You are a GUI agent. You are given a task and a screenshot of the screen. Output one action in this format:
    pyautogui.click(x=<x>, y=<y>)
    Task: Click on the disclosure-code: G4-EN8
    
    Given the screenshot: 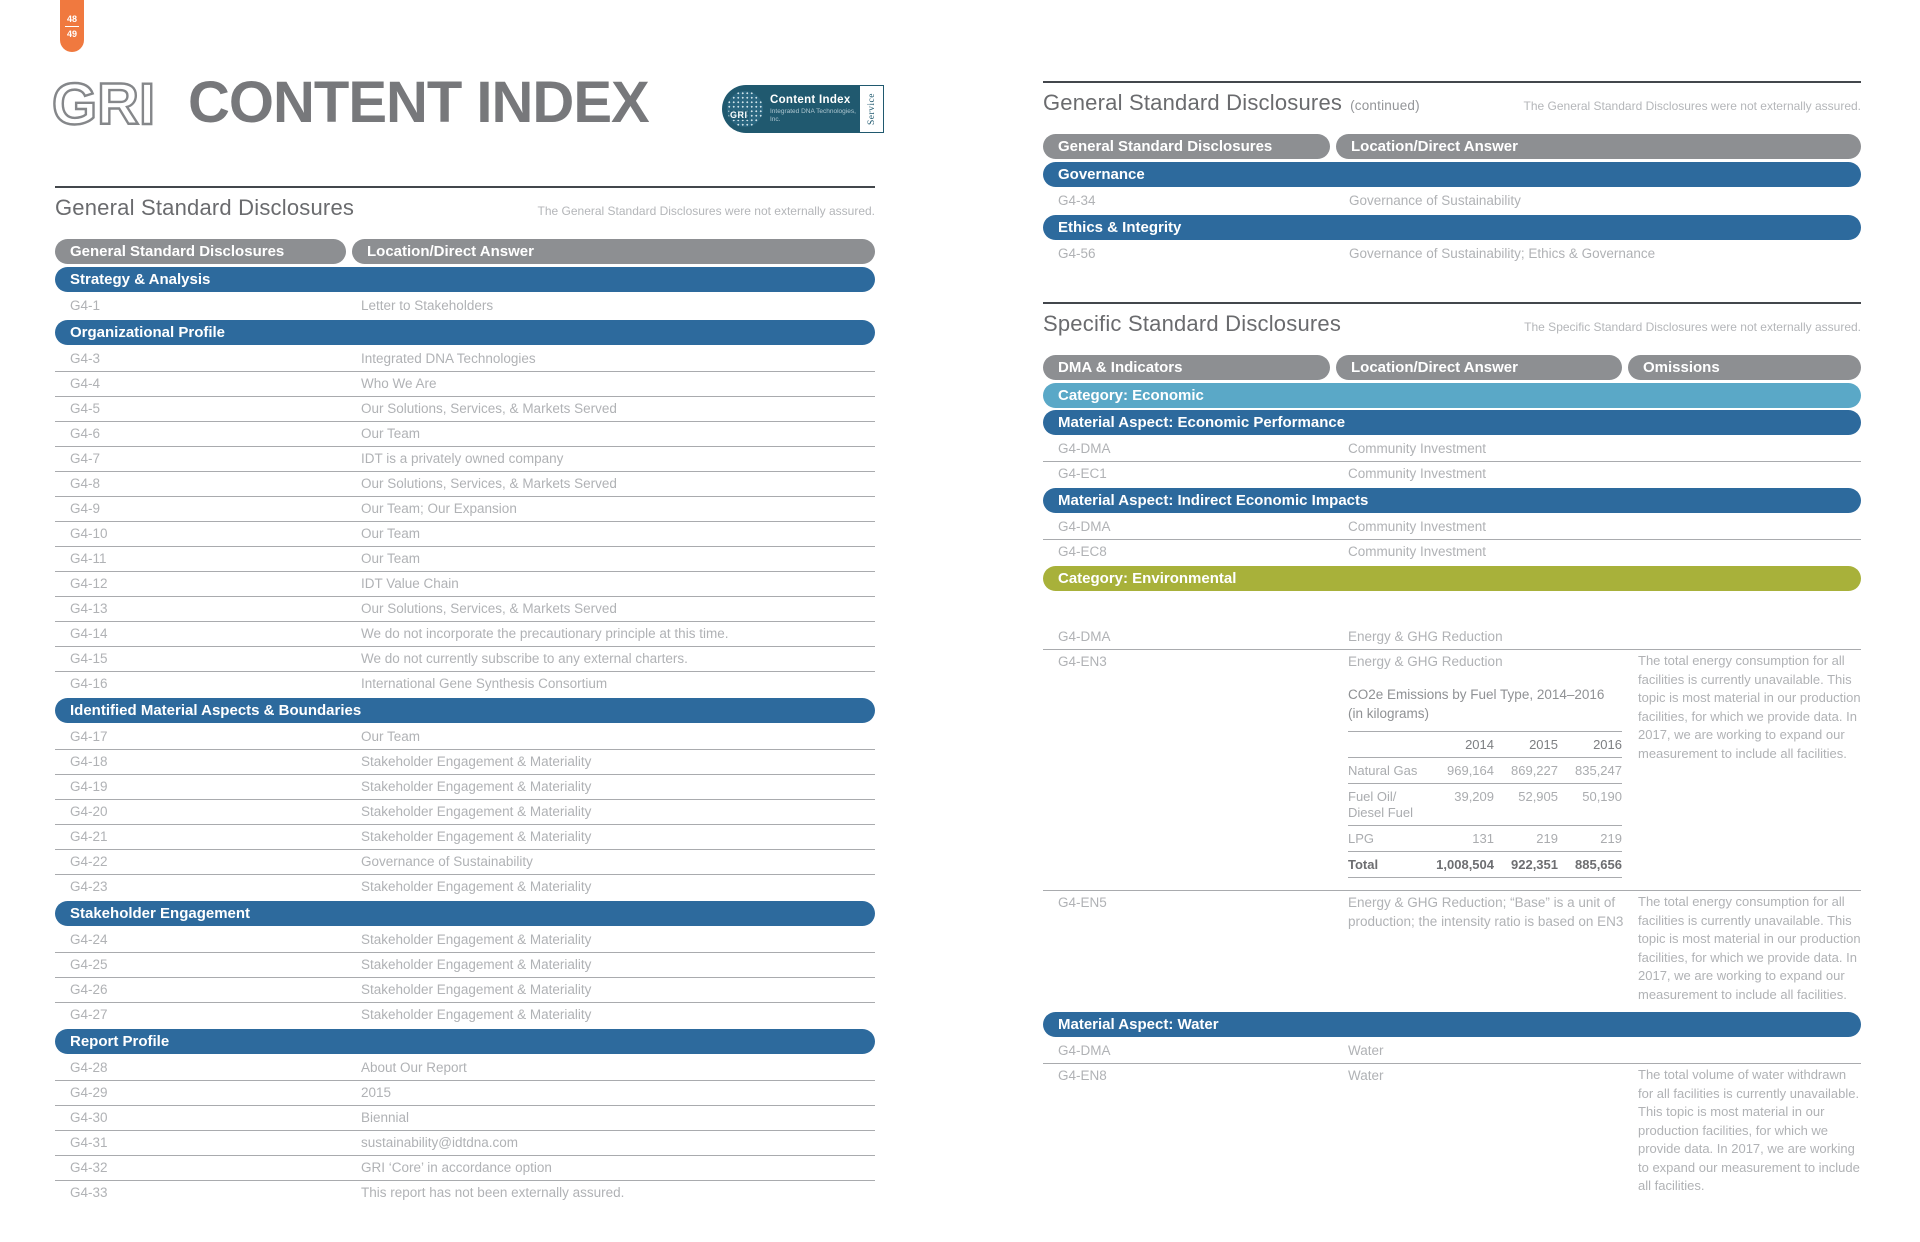 What is the action you would take?
    pyautogui.click(x=1082, y=1075)
    